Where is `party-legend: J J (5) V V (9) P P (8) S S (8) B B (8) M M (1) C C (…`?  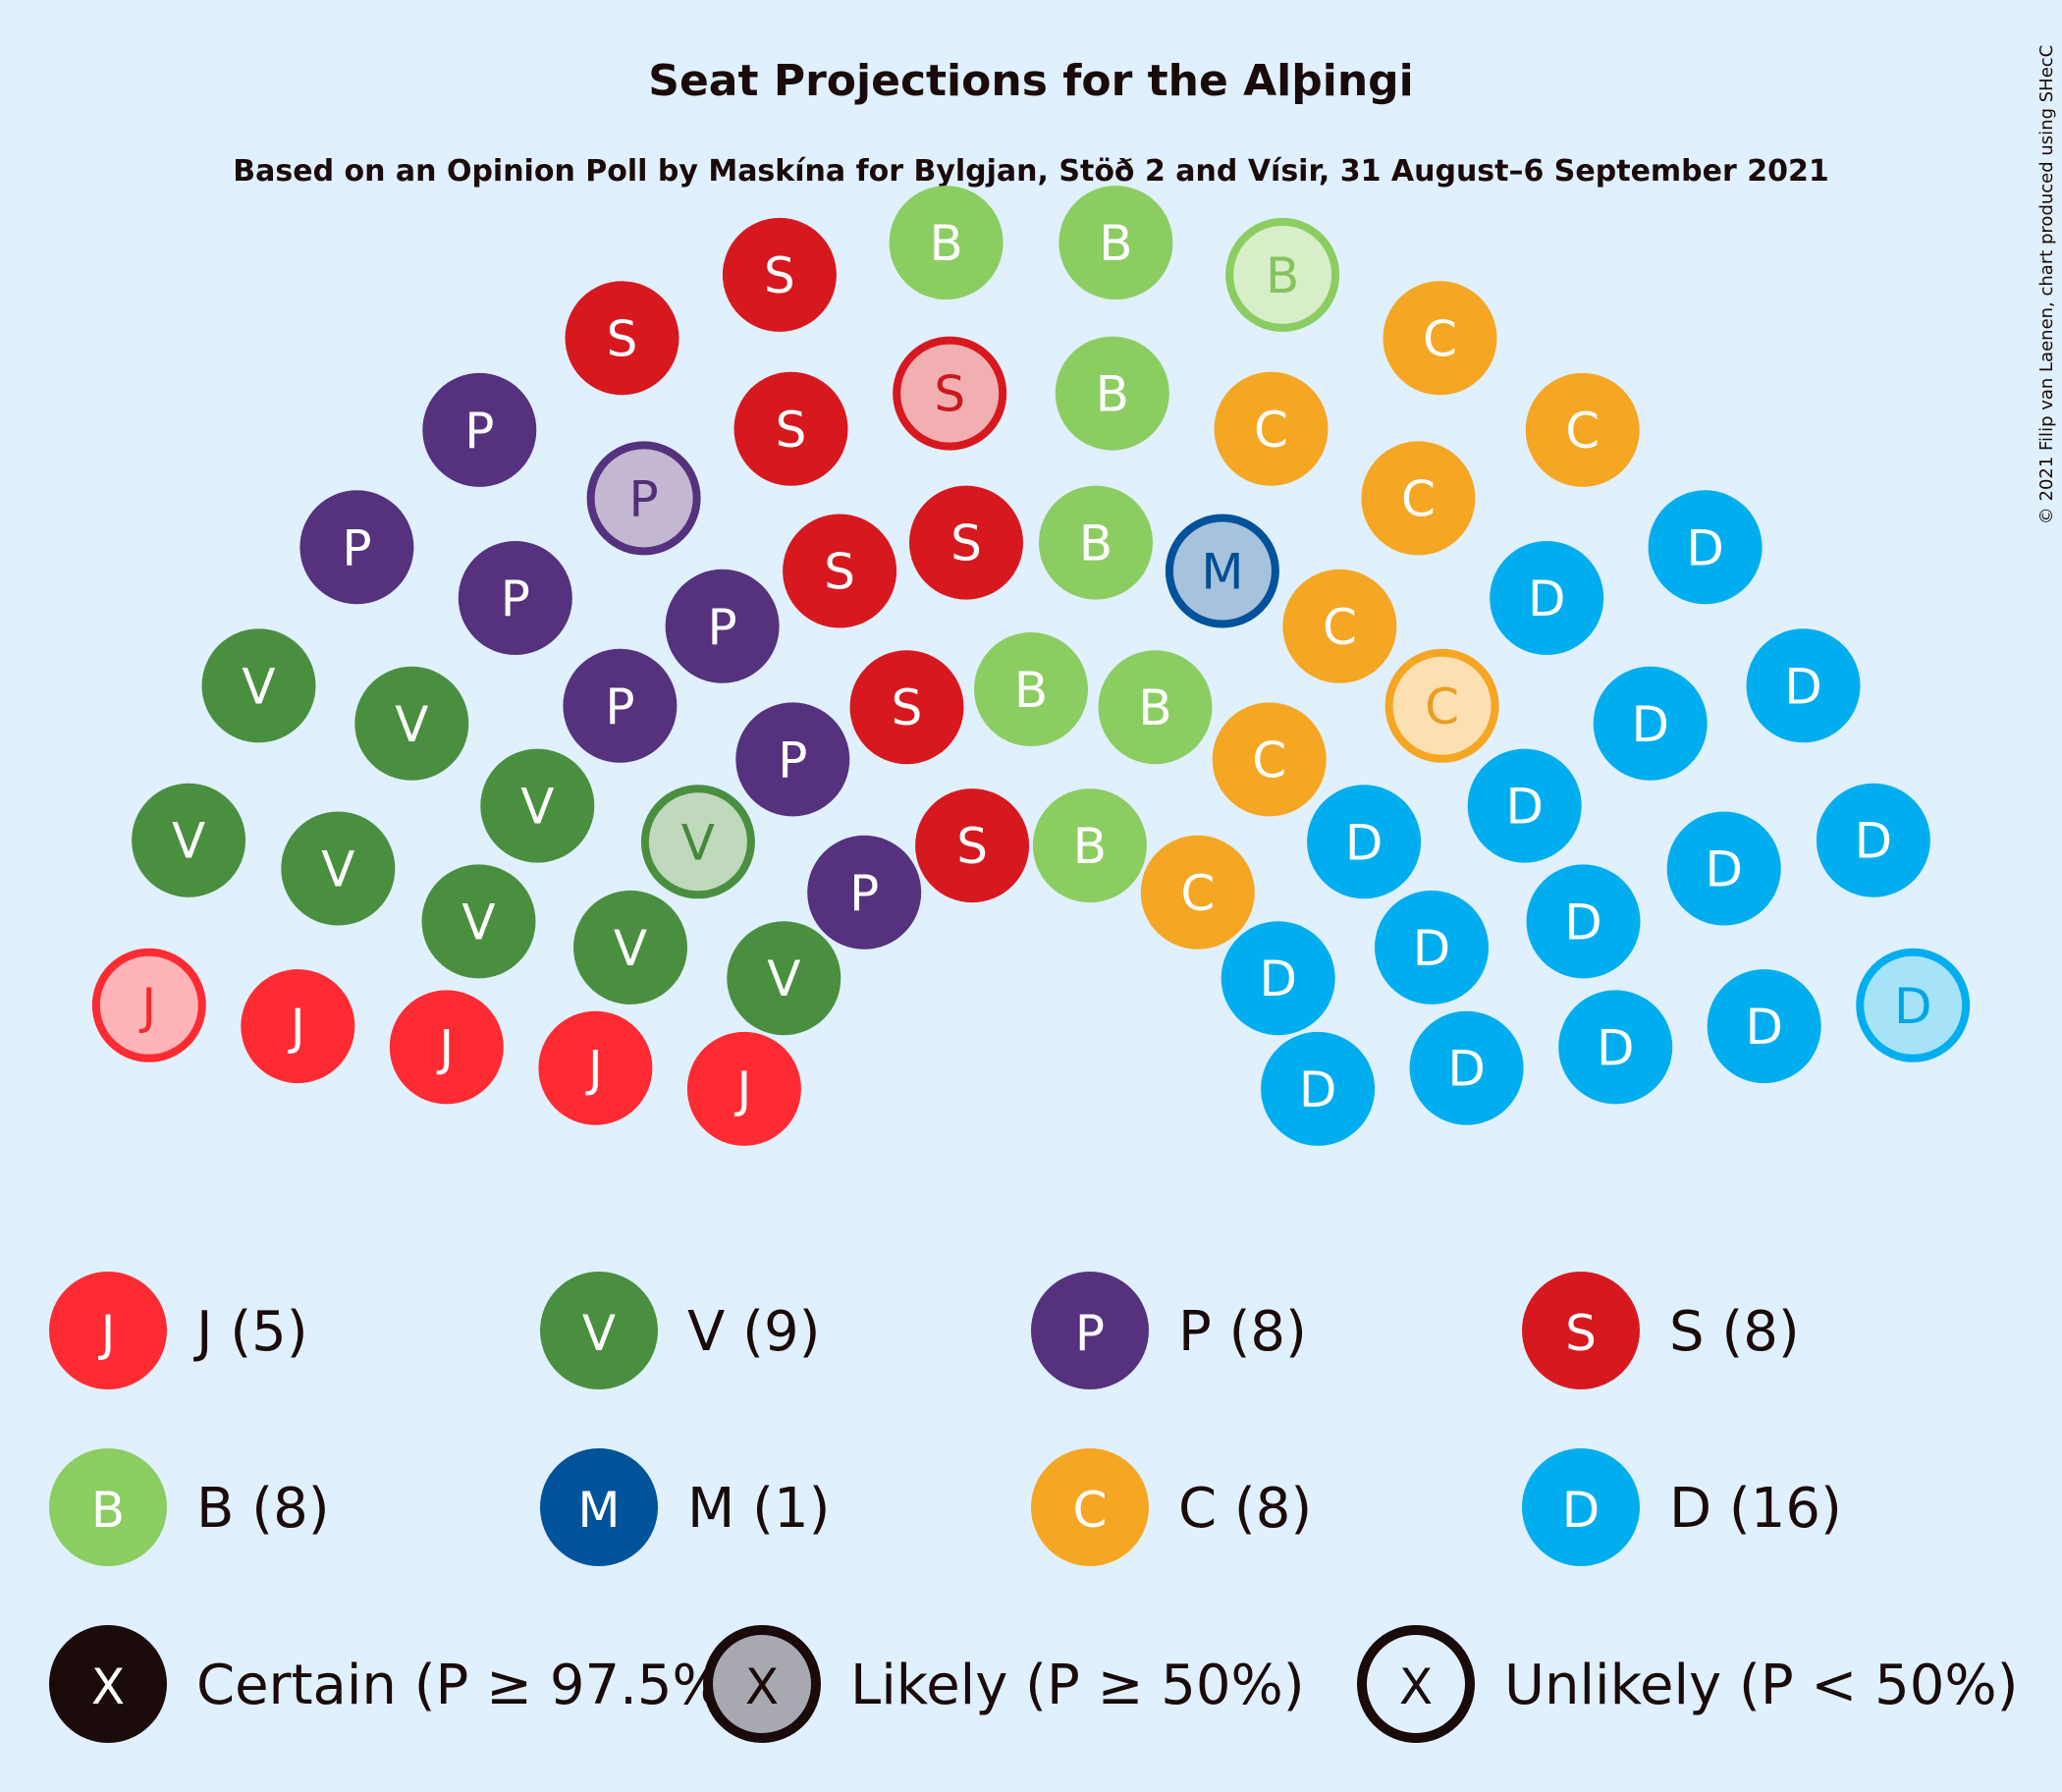 party-legend: J J (5) V V (9) P P (8) S S (8) B B (8) M M (1) C C (… is located at coordinates (946, 1419).